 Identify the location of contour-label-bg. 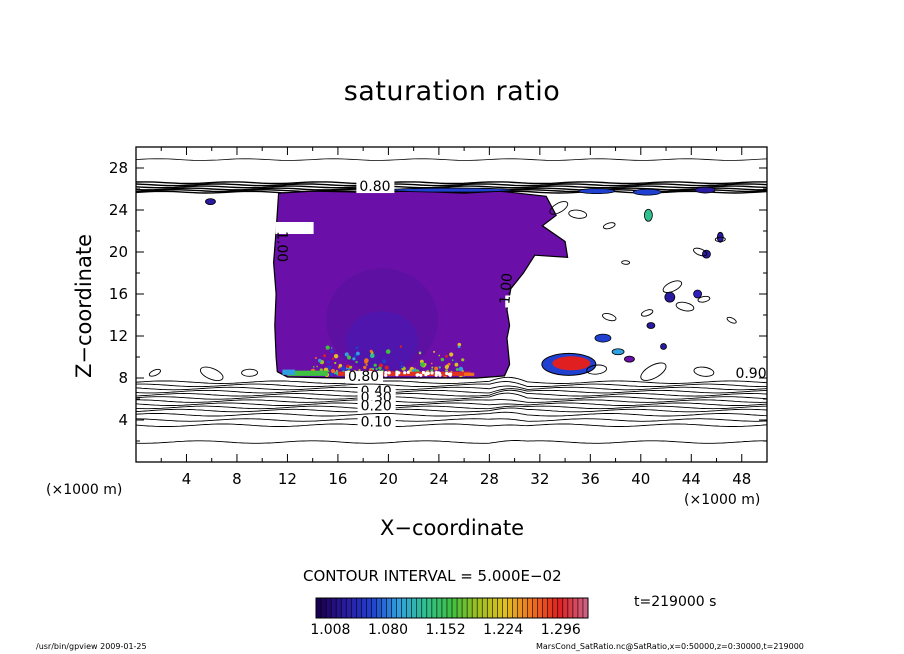
(376, 422).